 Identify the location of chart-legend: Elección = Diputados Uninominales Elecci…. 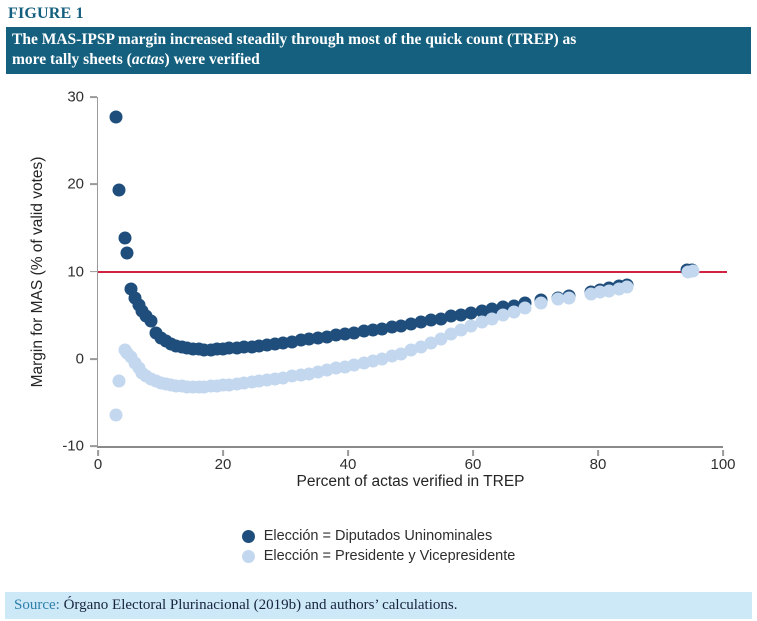
(378, 546).